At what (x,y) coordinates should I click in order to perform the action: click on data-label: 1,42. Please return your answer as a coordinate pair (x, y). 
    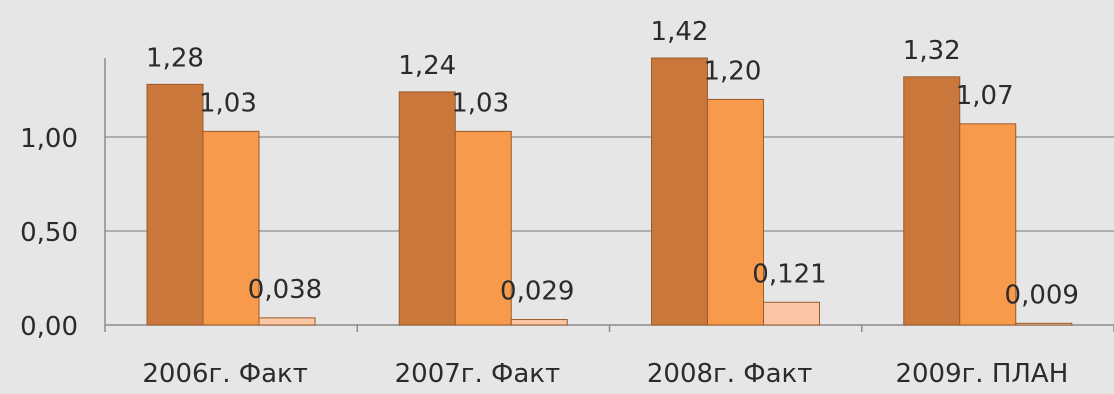
    Looking at the image, I should click on (680, 32).